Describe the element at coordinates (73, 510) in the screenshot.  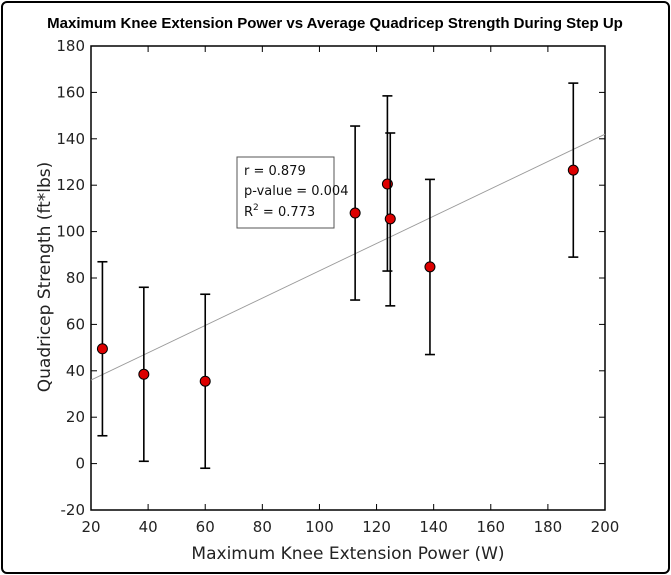
I see `y-tick-label: -20` at that location.